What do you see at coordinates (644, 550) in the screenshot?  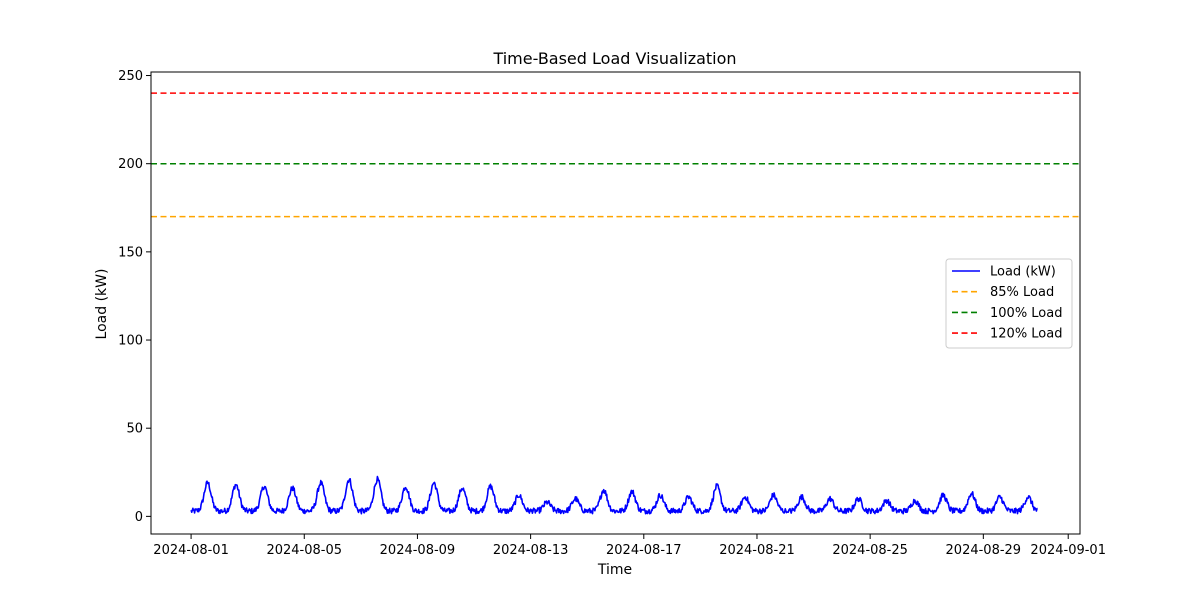 I see `x-tick-label: 2024-08-17` at bounding box center [644, 550].